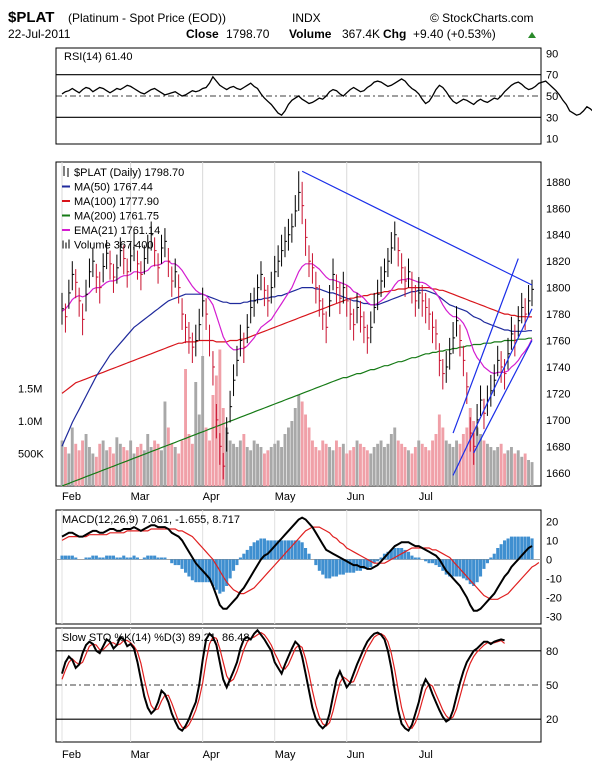 The height and width of the screenshot is (767, 592). Describe the element at coordinates (558, 289) in the screenshot. I see `price-tick-label: 1800` at that location.